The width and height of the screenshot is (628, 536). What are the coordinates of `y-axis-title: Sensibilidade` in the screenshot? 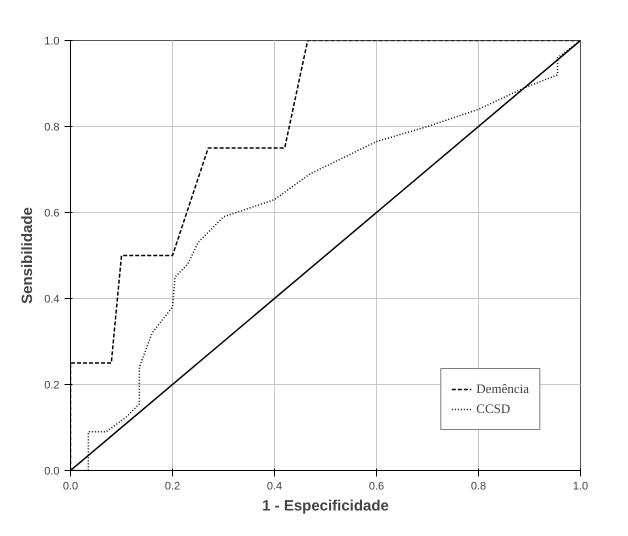 It's located at (27, 255).